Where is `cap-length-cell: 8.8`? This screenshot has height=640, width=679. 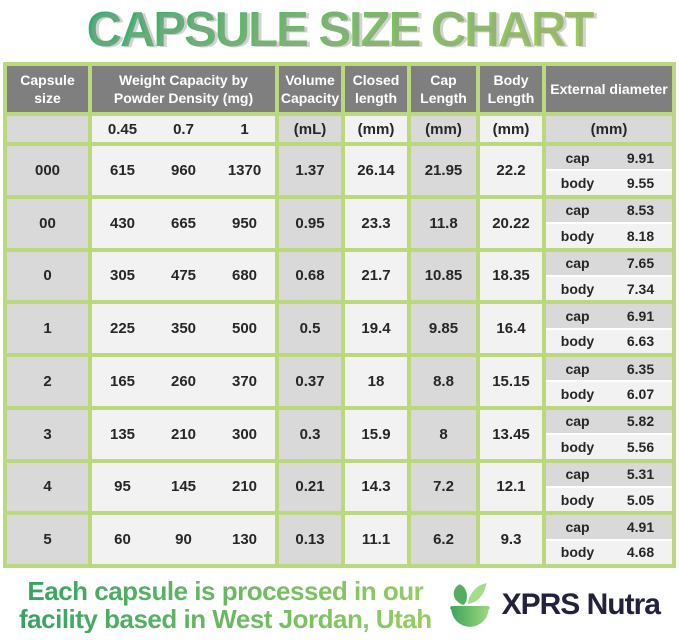 cap-length-cell: 8.8 is located at coordinates (443, 381).